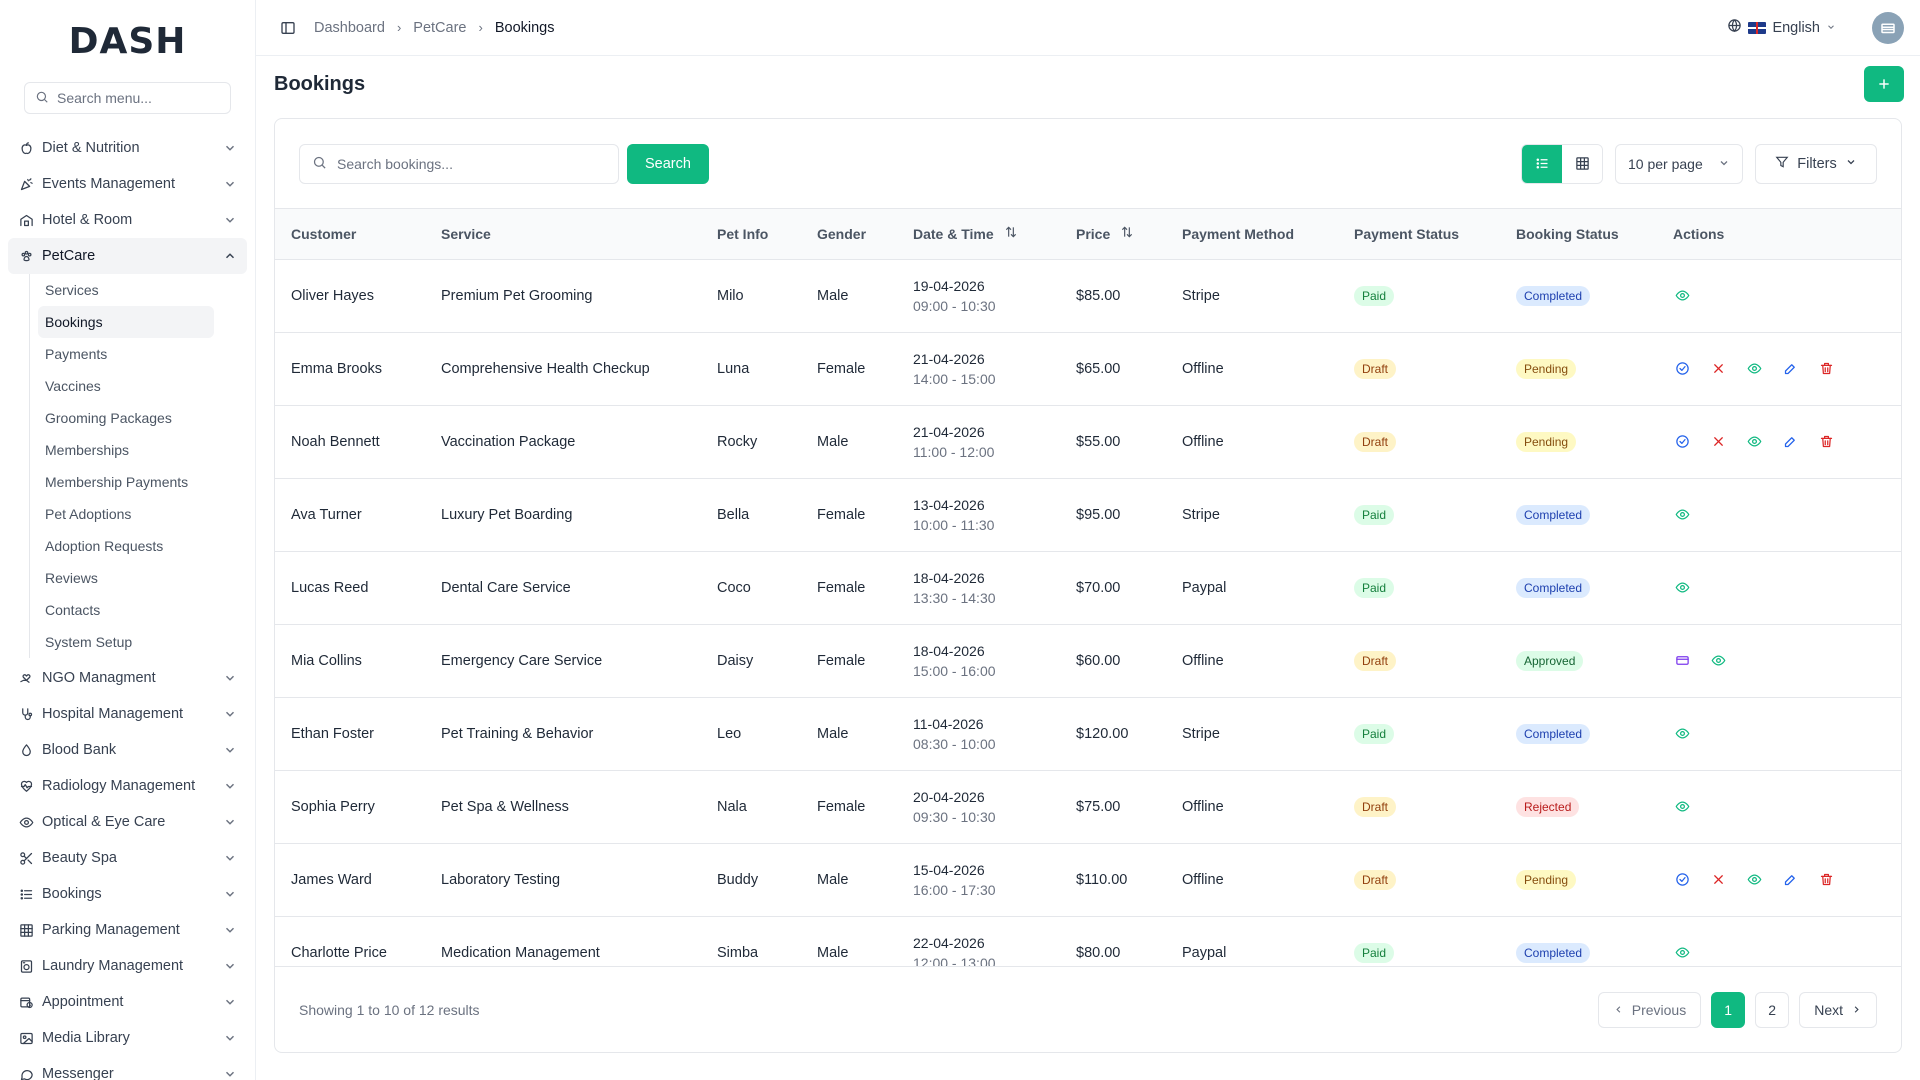  Describe the element at coordinates (1649, 1009) in the screenshot. I see `previous-page-button: Previous` at that location.